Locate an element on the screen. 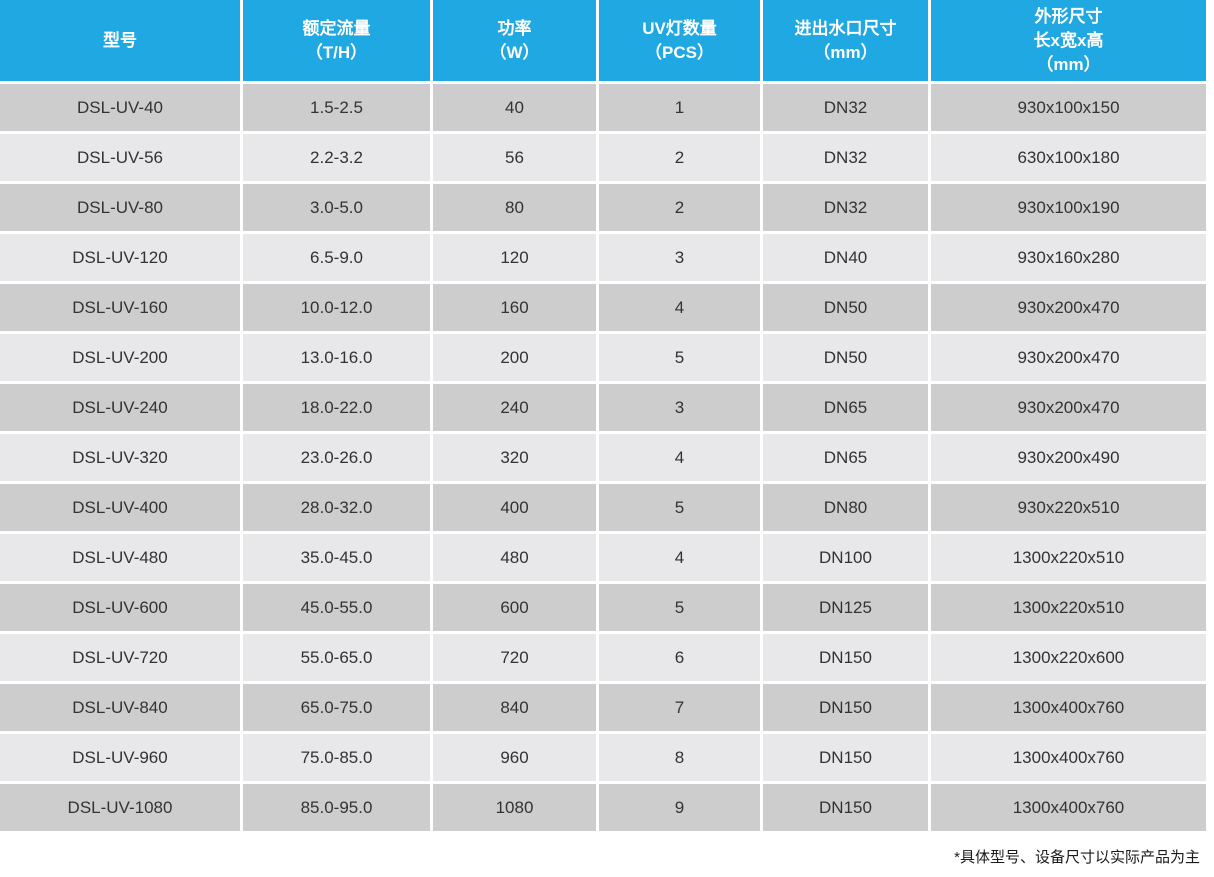 This screenshot has height=877, width=1214. cell-flow: 1.5-2.5 is located at coordinates (336, 107).